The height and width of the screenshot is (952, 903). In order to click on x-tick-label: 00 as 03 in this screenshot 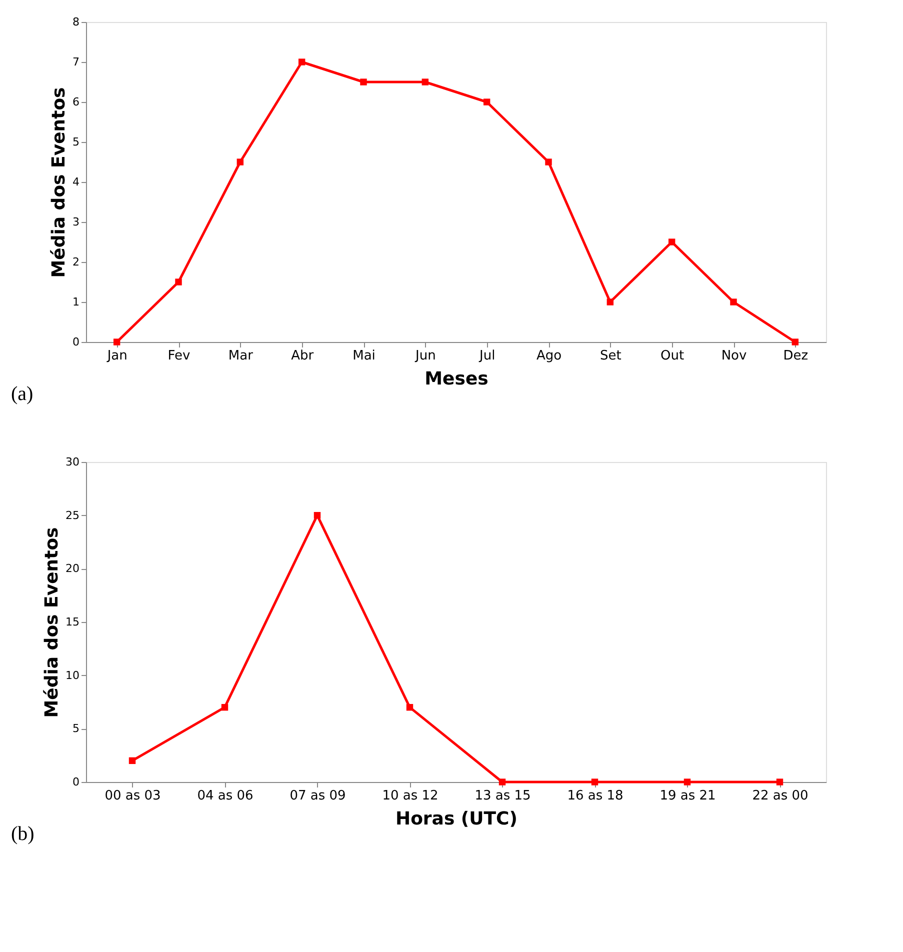, I will do `click(132, 796)`.